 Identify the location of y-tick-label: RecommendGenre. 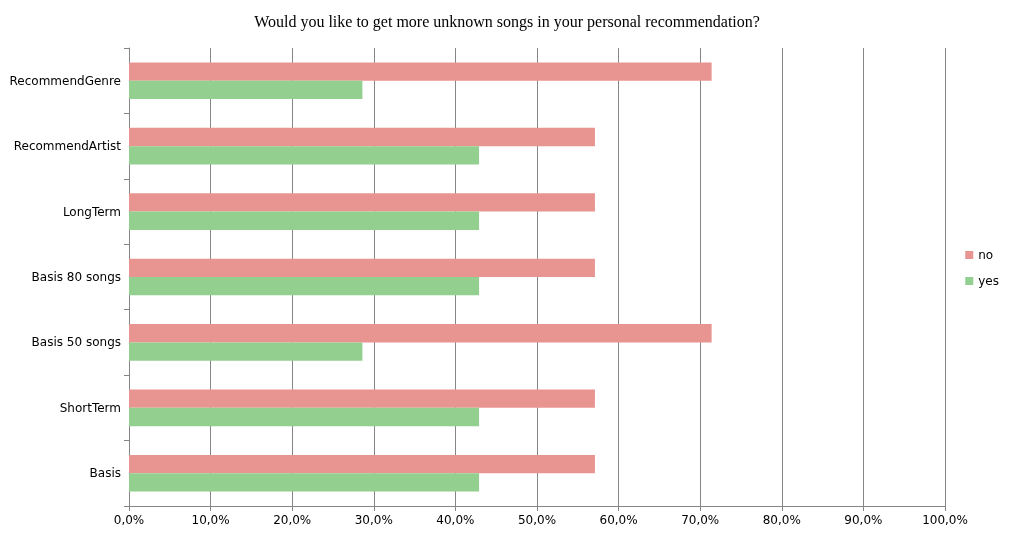
(65, 80).